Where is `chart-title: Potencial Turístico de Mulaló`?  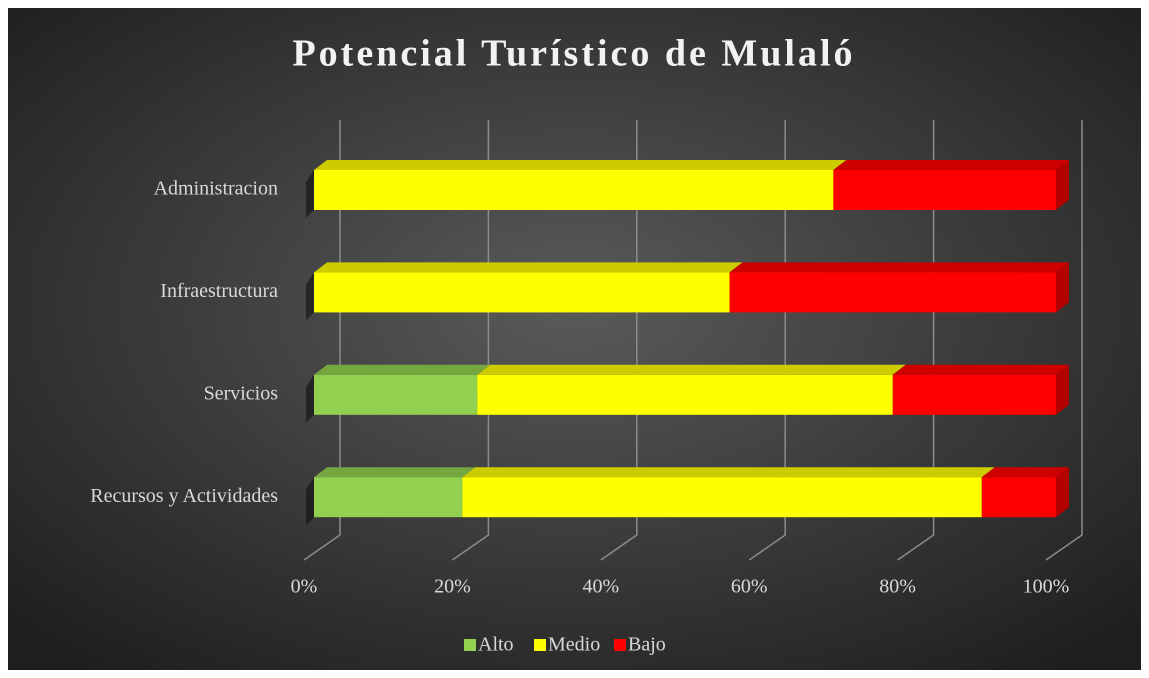
chart-title: Potencial Turístico de Mulaló is located at coordinates (573, 54).